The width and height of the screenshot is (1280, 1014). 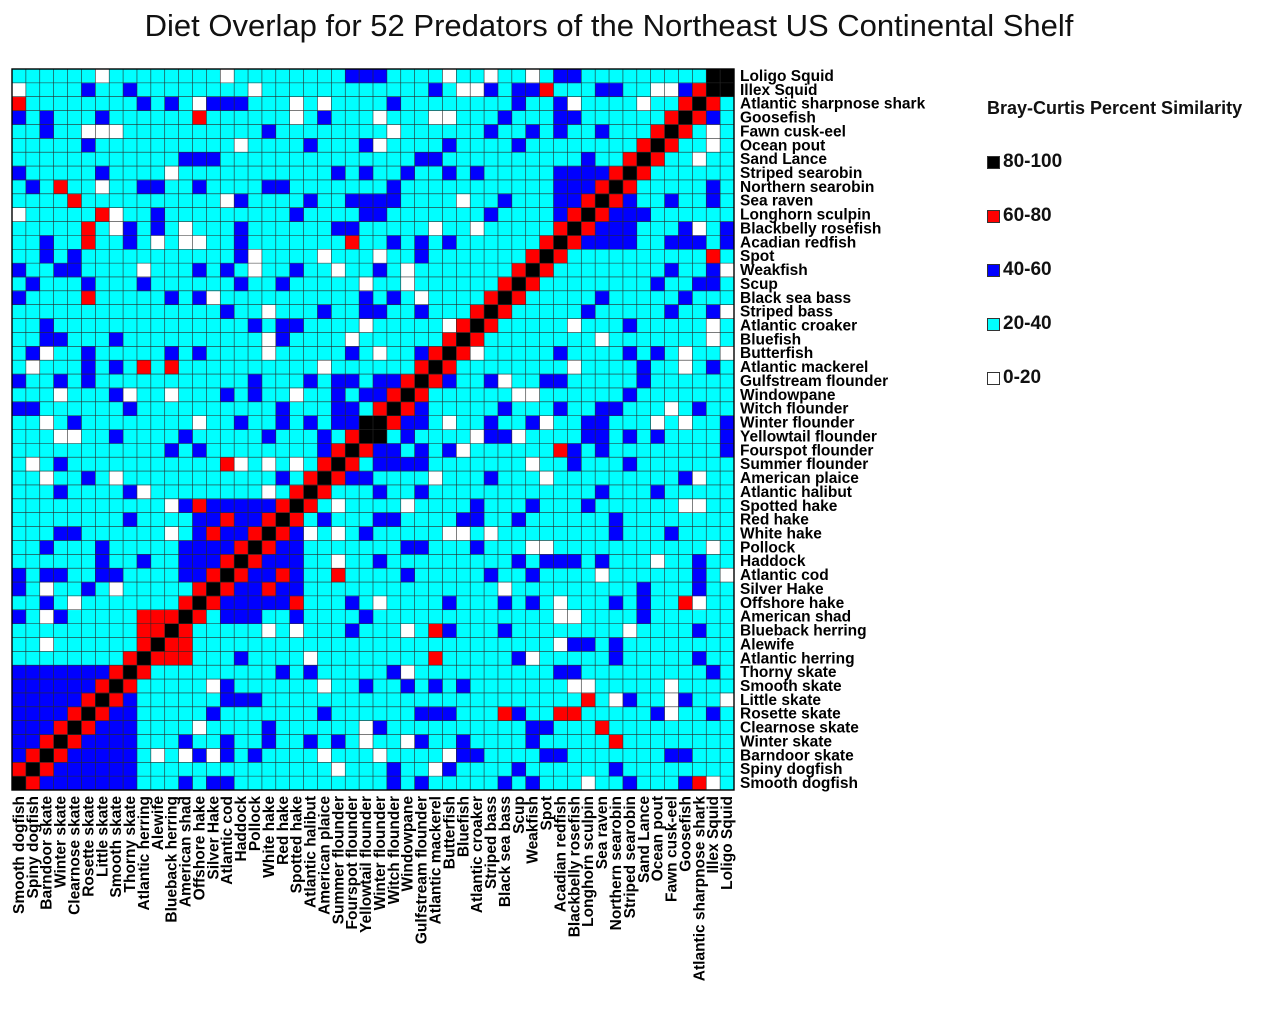 I want to click on y-tick-label: Illex Squid, so click(x=779, y=90).